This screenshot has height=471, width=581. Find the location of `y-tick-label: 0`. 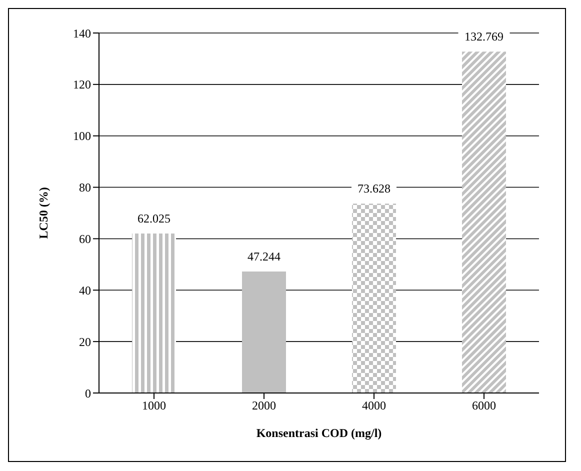

y-tick-label: 0 is located at coordinates (88, 393).